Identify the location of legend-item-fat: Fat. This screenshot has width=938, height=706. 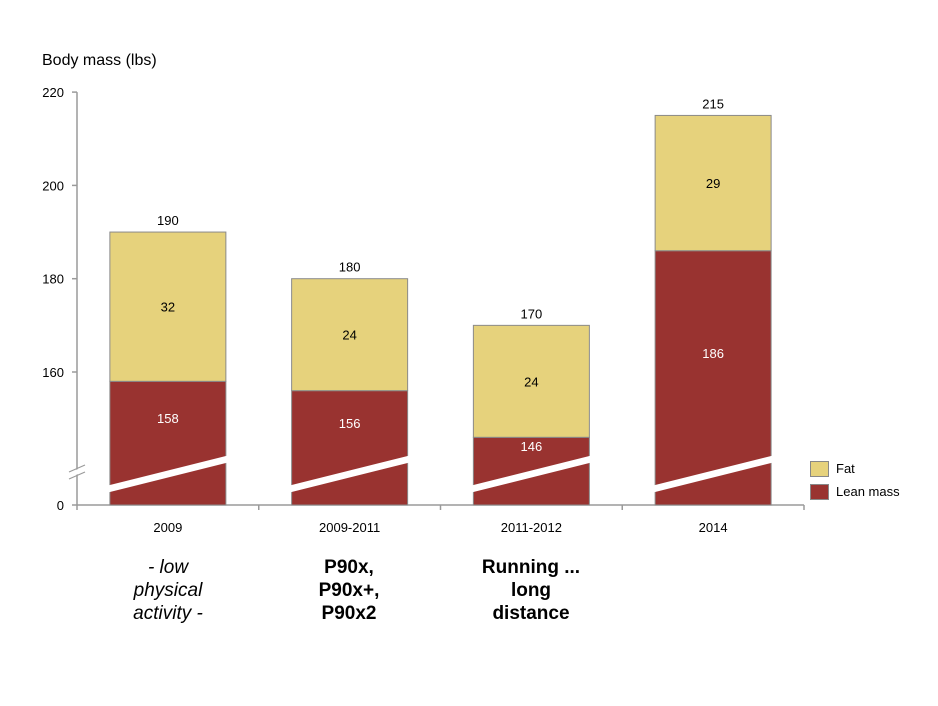
(855, 468).